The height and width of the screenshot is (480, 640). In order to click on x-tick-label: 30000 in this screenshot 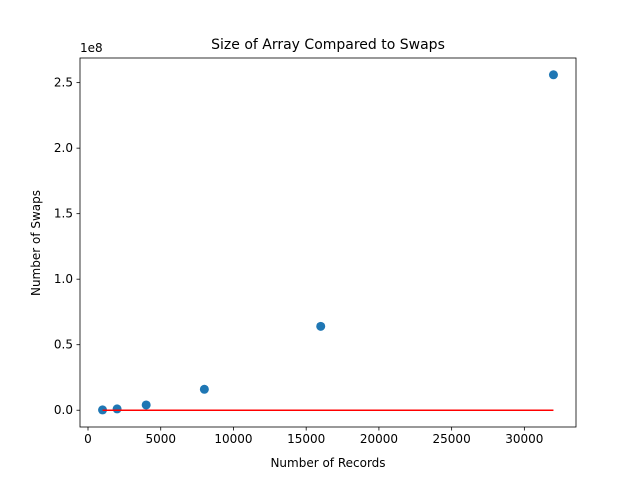, I will do `click(524, 439)`.